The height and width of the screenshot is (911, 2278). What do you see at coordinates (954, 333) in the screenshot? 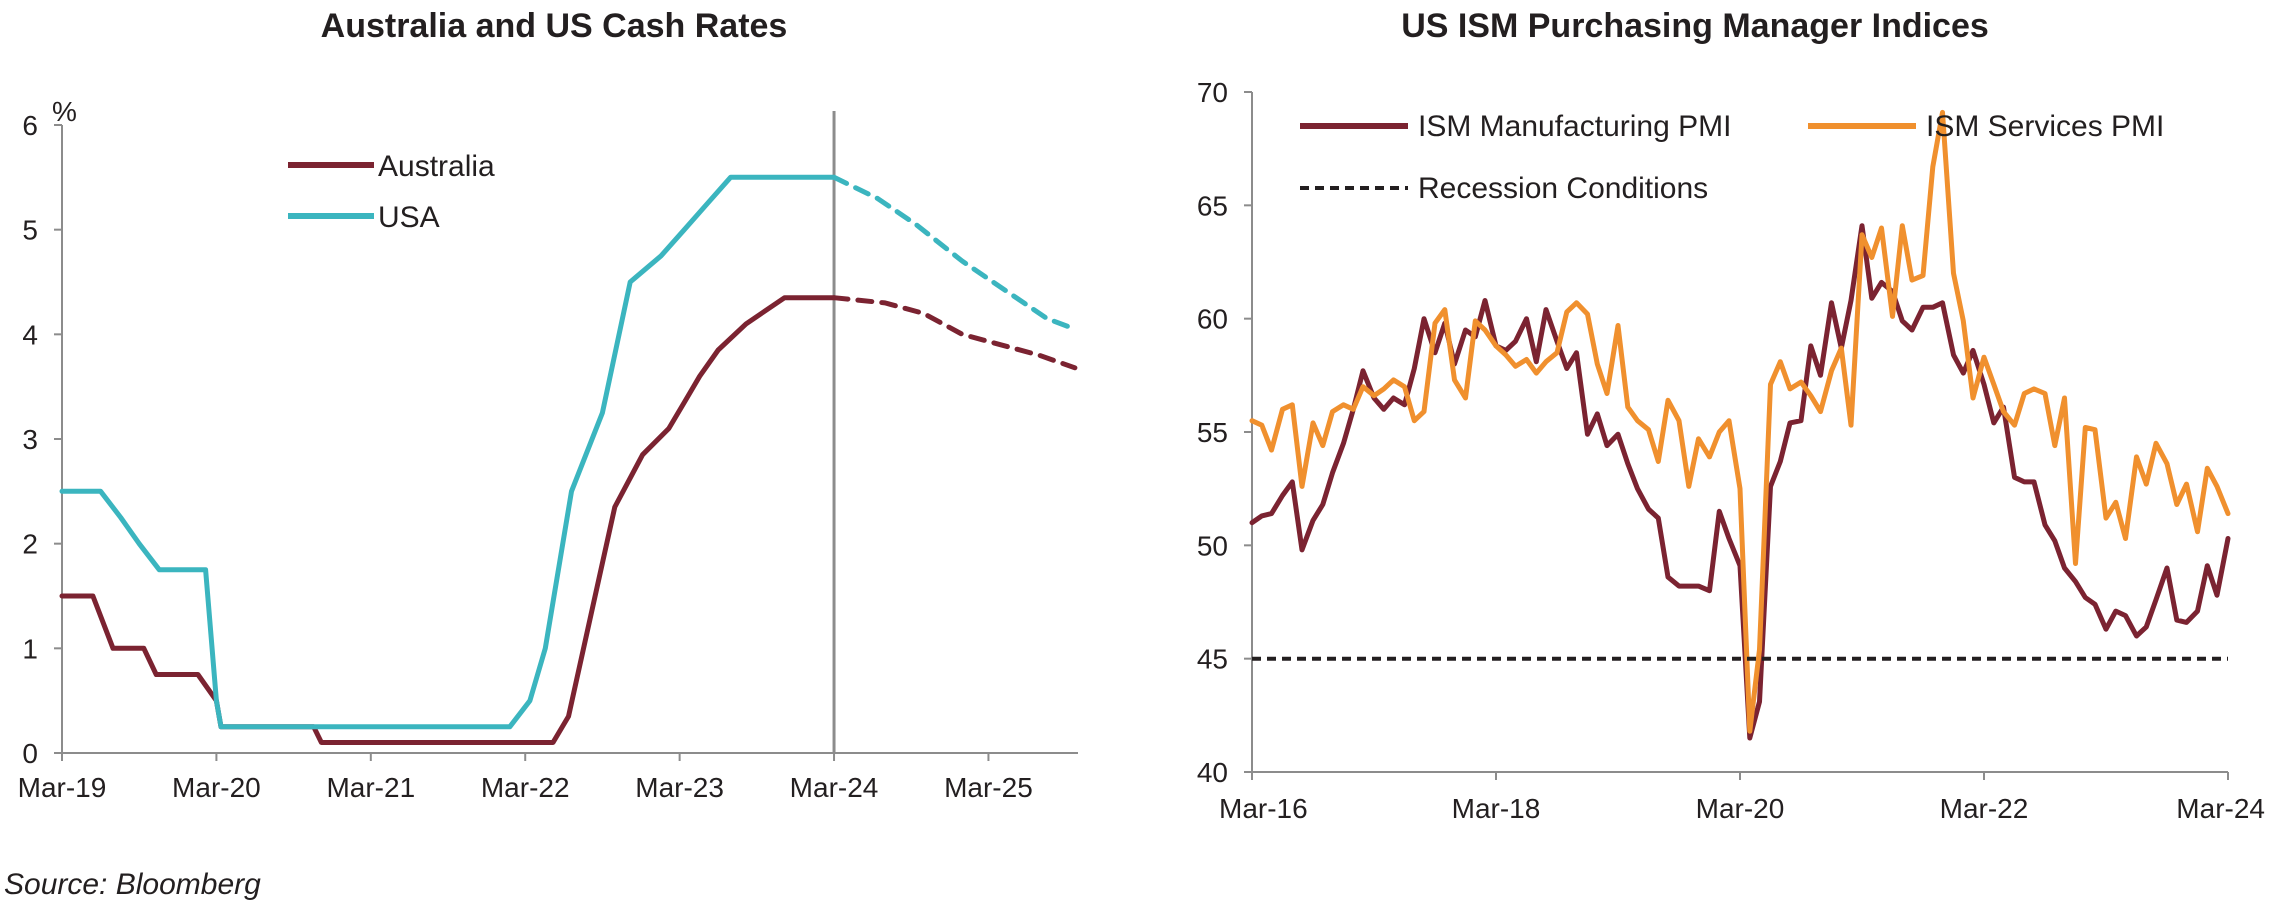
I see `series-line-australia-forecast` at bounding box center [954, 333].